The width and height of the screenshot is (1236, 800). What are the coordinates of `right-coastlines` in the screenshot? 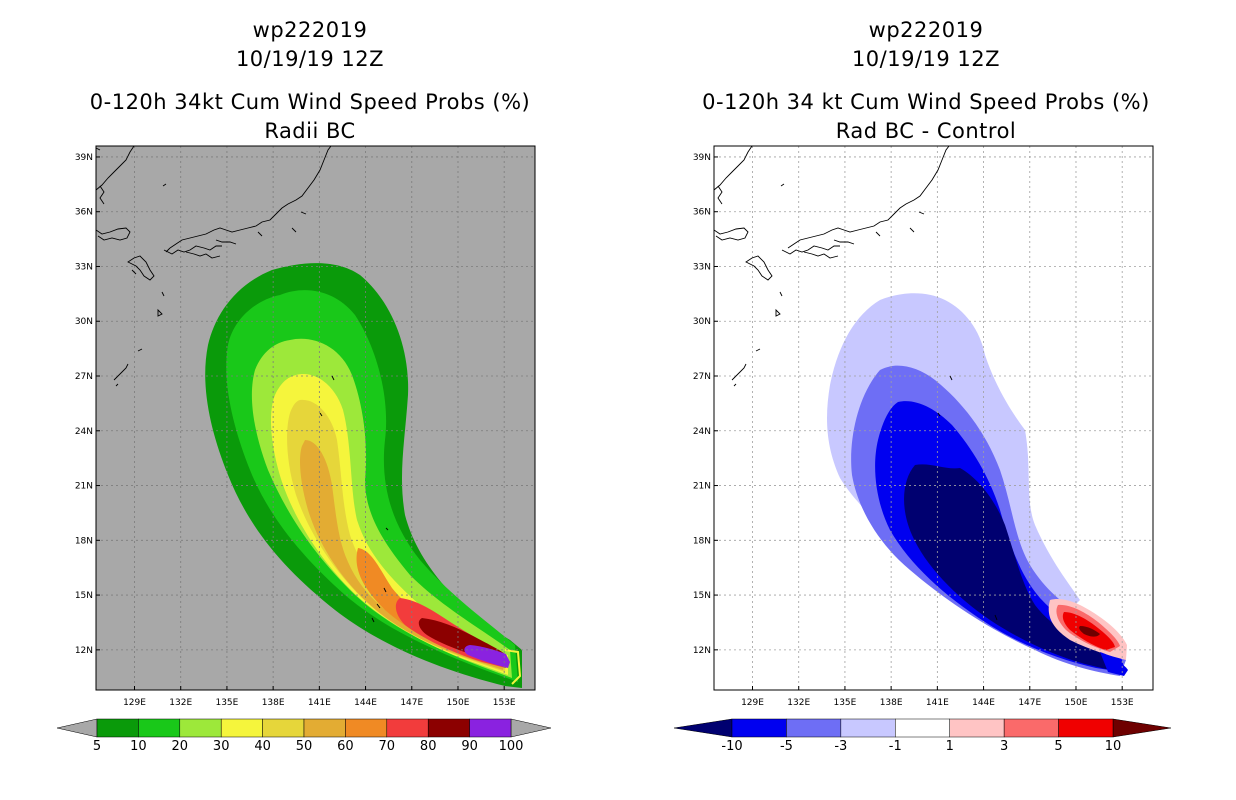 It's located at (856, 383).